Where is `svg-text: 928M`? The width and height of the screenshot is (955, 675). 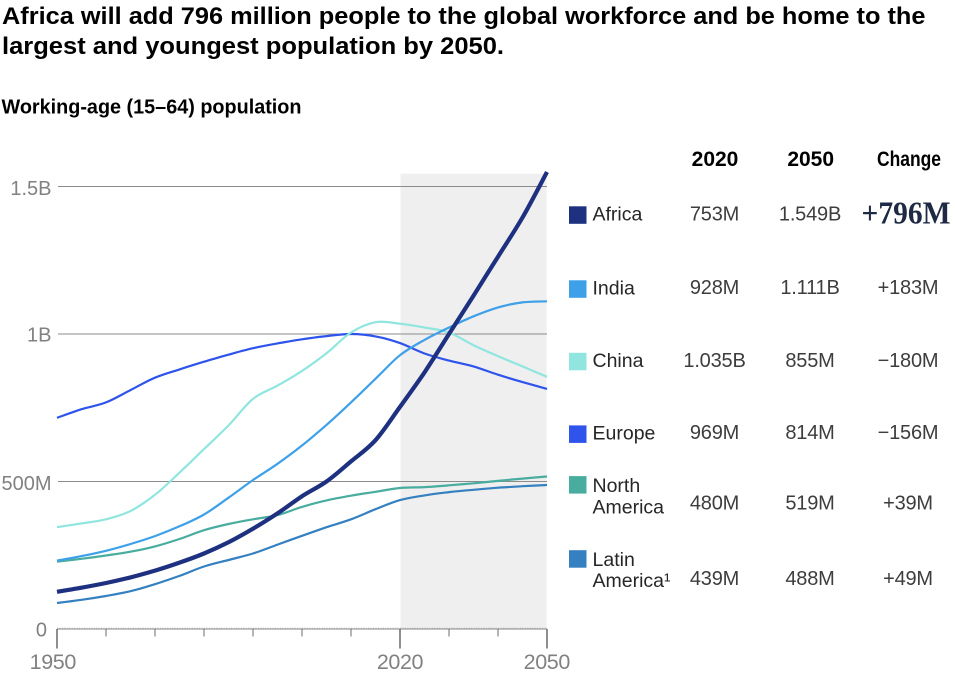 svg-text: 928M is located at coordinates (714, 288).